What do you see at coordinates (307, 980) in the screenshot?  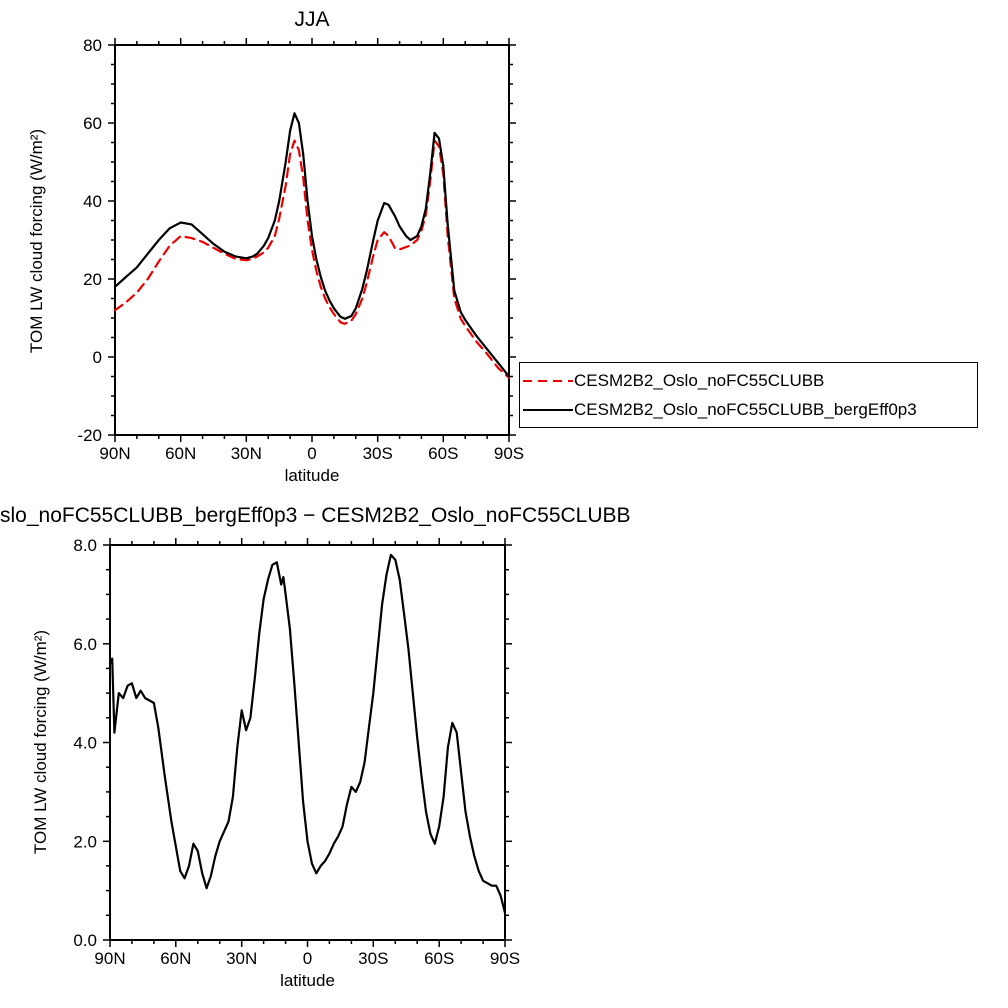 I see `bottom-chart-x-axis-label: latitude` at bounding box center [307, 980].